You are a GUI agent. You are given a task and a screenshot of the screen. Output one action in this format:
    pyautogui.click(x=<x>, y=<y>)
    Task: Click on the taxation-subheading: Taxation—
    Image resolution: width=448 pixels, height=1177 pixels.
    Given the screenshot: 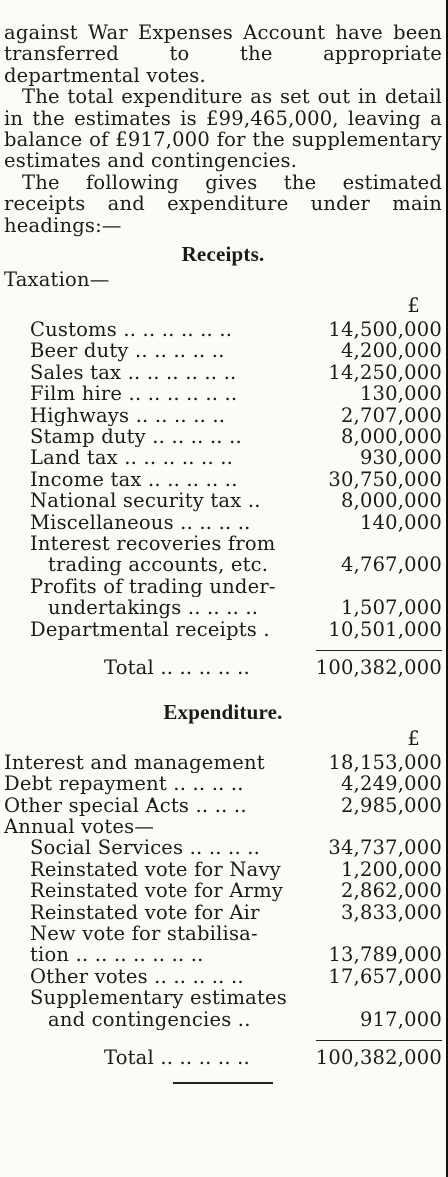 What is the action you would take?
    pyautogui.click(x=57, y=280)
    